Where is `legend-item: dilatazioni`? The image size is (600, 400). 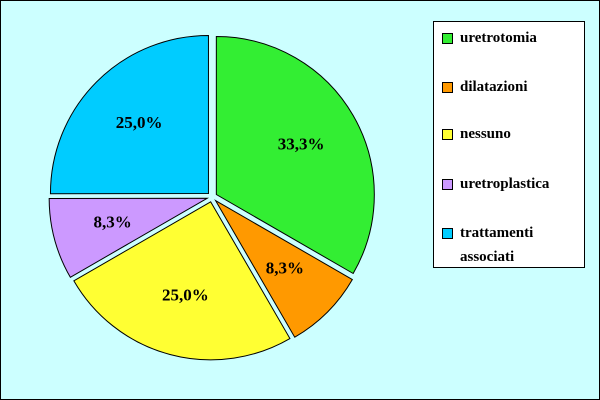 legend-item: dilatazioni is located at coordinates (512, 87).